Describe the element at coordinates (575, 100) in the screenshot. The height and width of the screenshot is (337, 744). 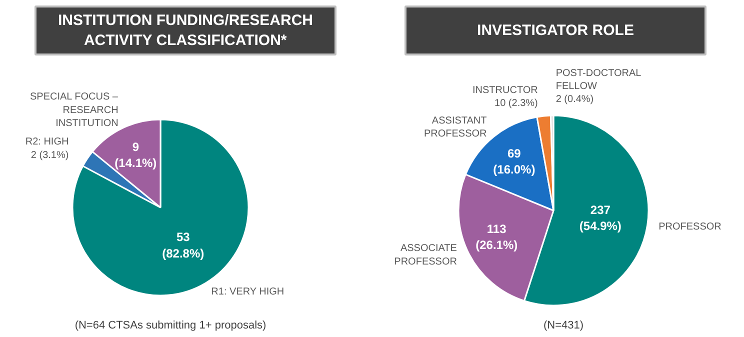
I see `data-label: 2 (0.4%)` at that location.